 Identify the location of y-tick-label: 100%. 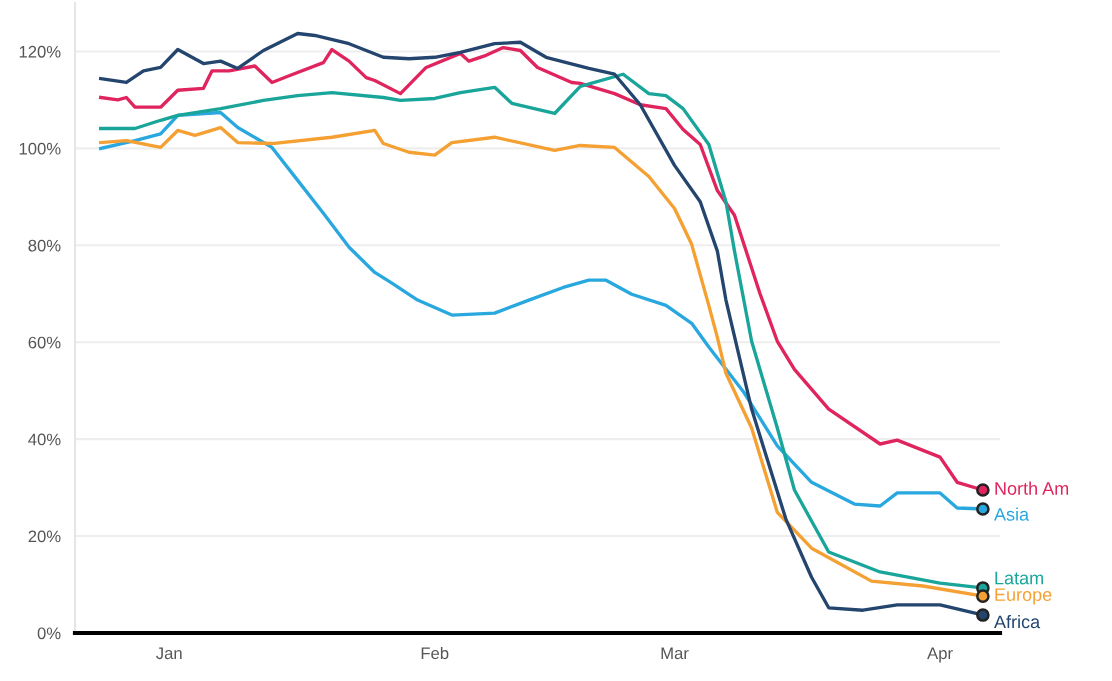
(40, 148).